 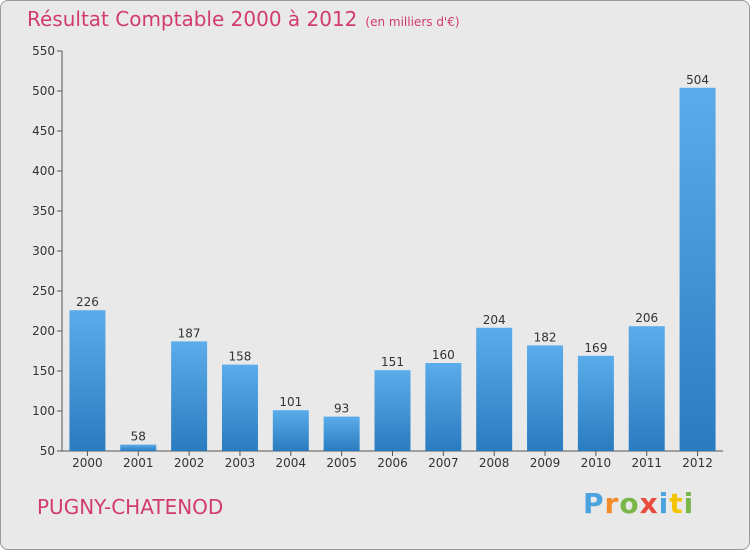 I want to click on x-tick-label: 2006, so click(x=392, y=463).